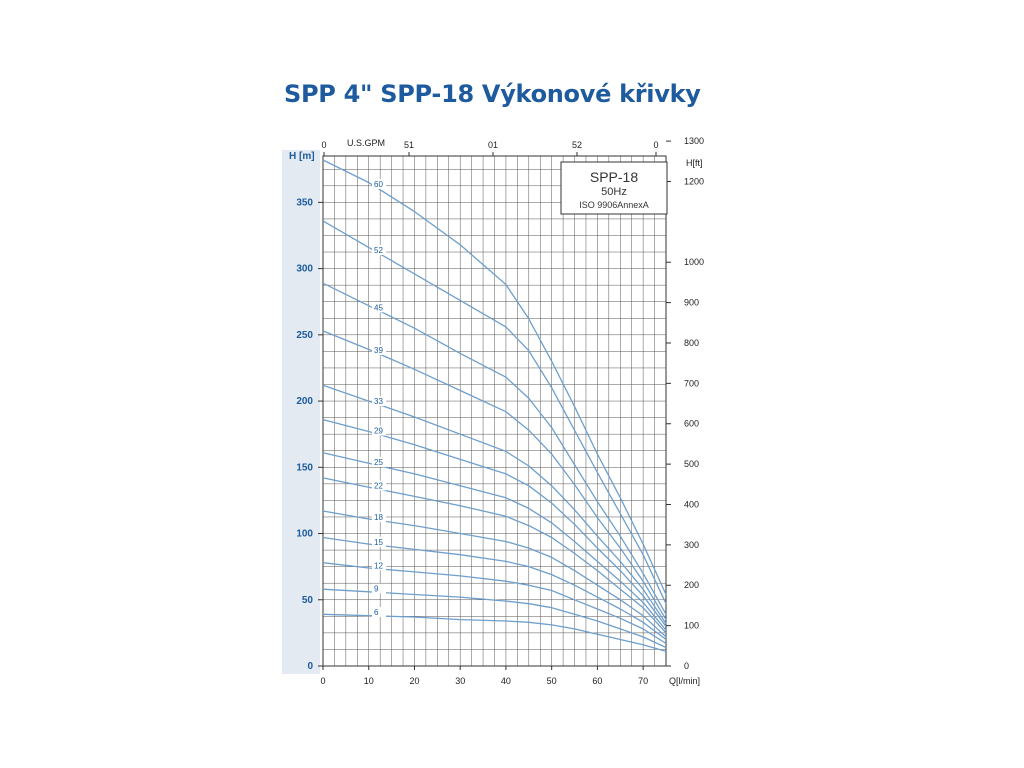 The height and width of the screenshot is (768, 1024). Describe the element at coordinates (691, 585) in the screenshot. I see `right-tick-label: 200` at that location.